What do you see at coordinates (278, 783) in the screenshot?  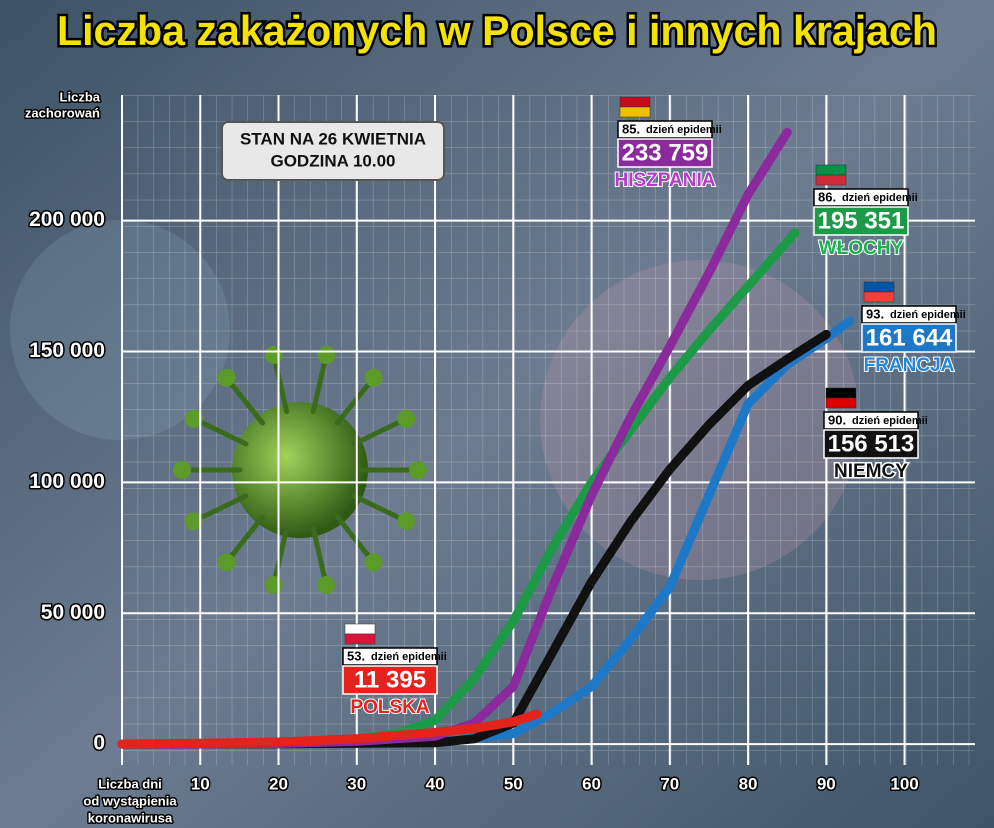 I see `x-tick-label: 20` at bounding box center [278, 783].